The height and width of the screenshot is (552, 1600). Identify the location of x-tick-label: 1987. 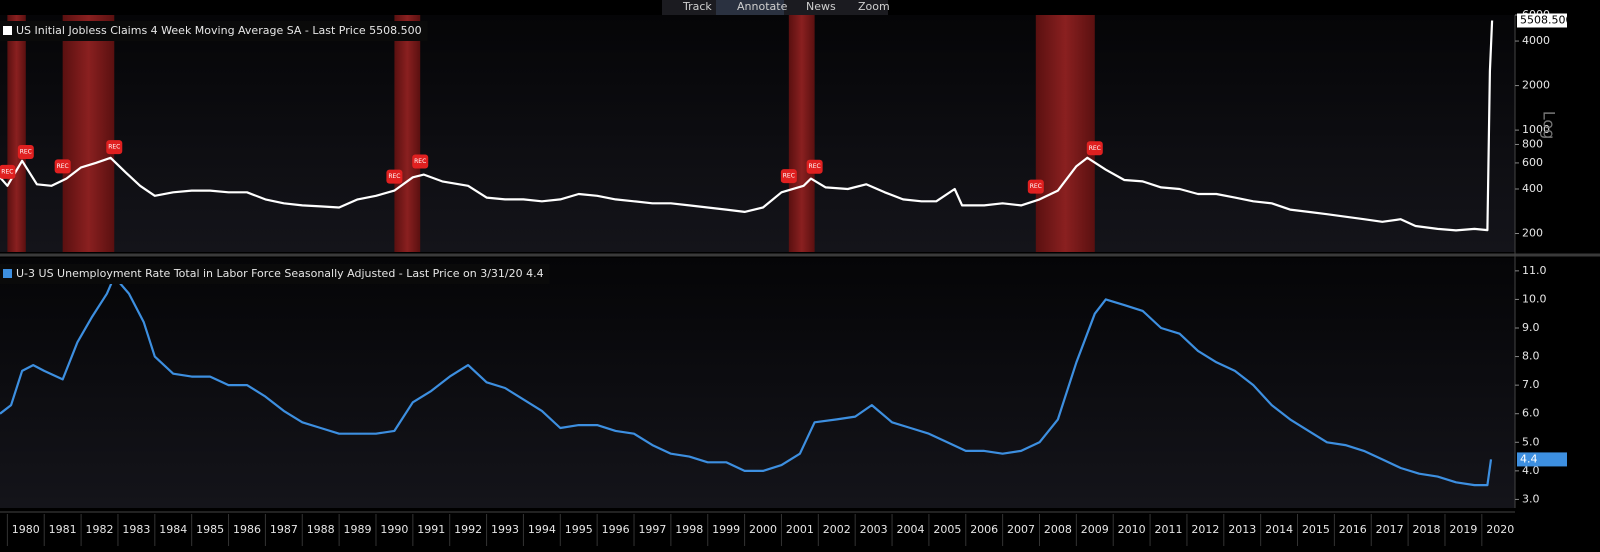
(284, 529).